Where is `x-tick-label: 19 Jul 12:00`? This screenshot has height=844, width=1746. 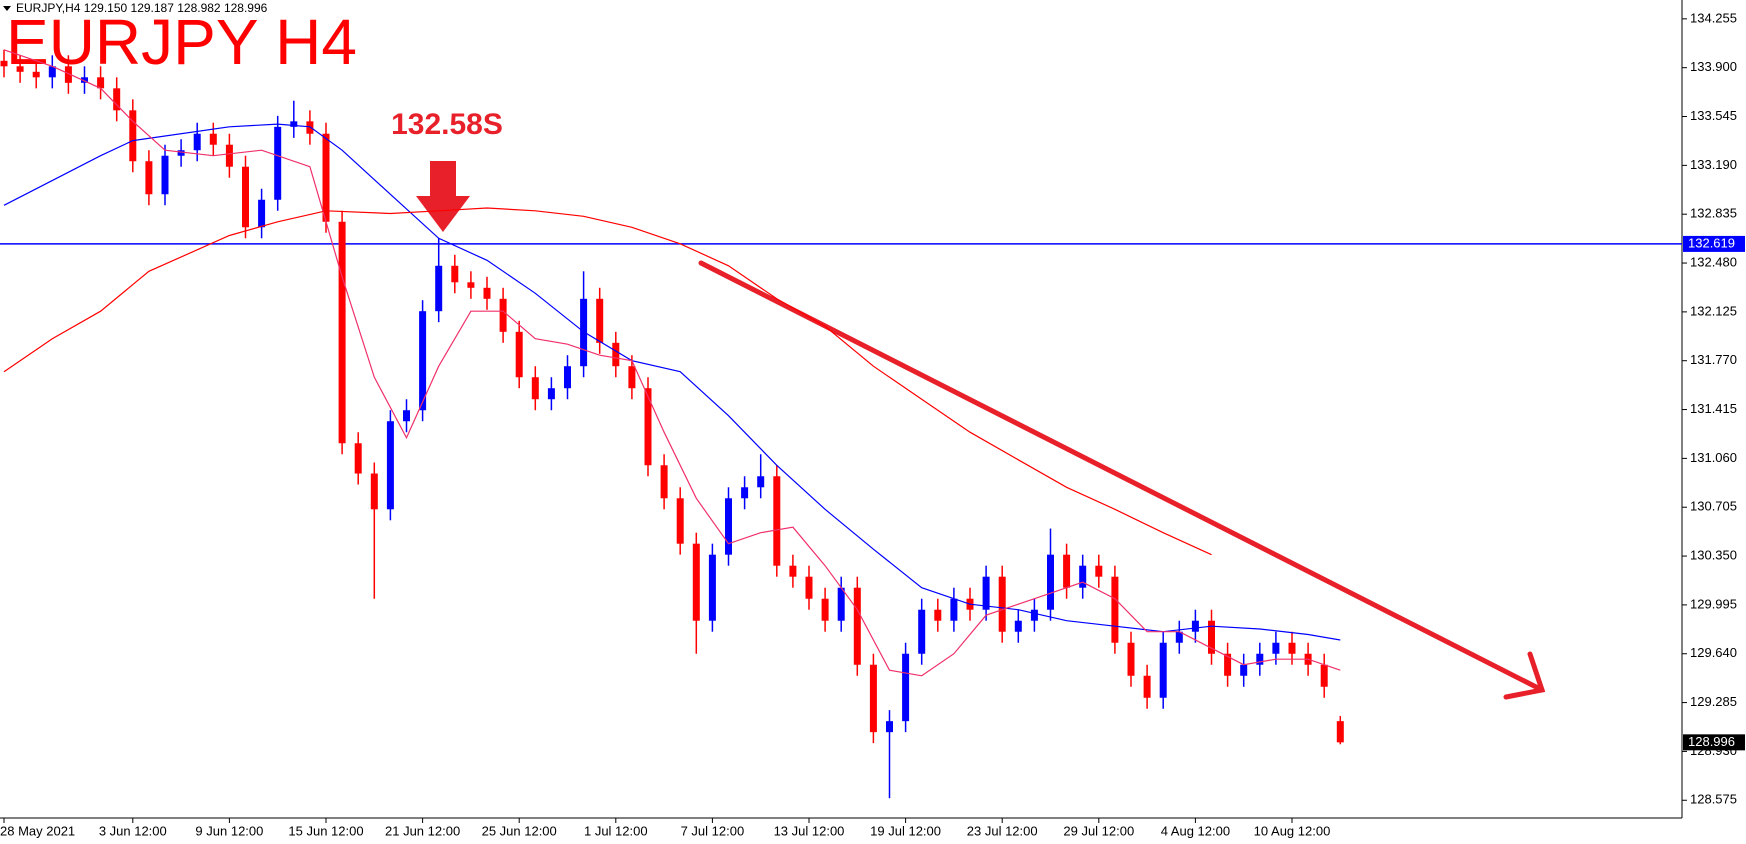
x-tick-label: 19 Jul 12:00 is located at coordinates (905, 830).